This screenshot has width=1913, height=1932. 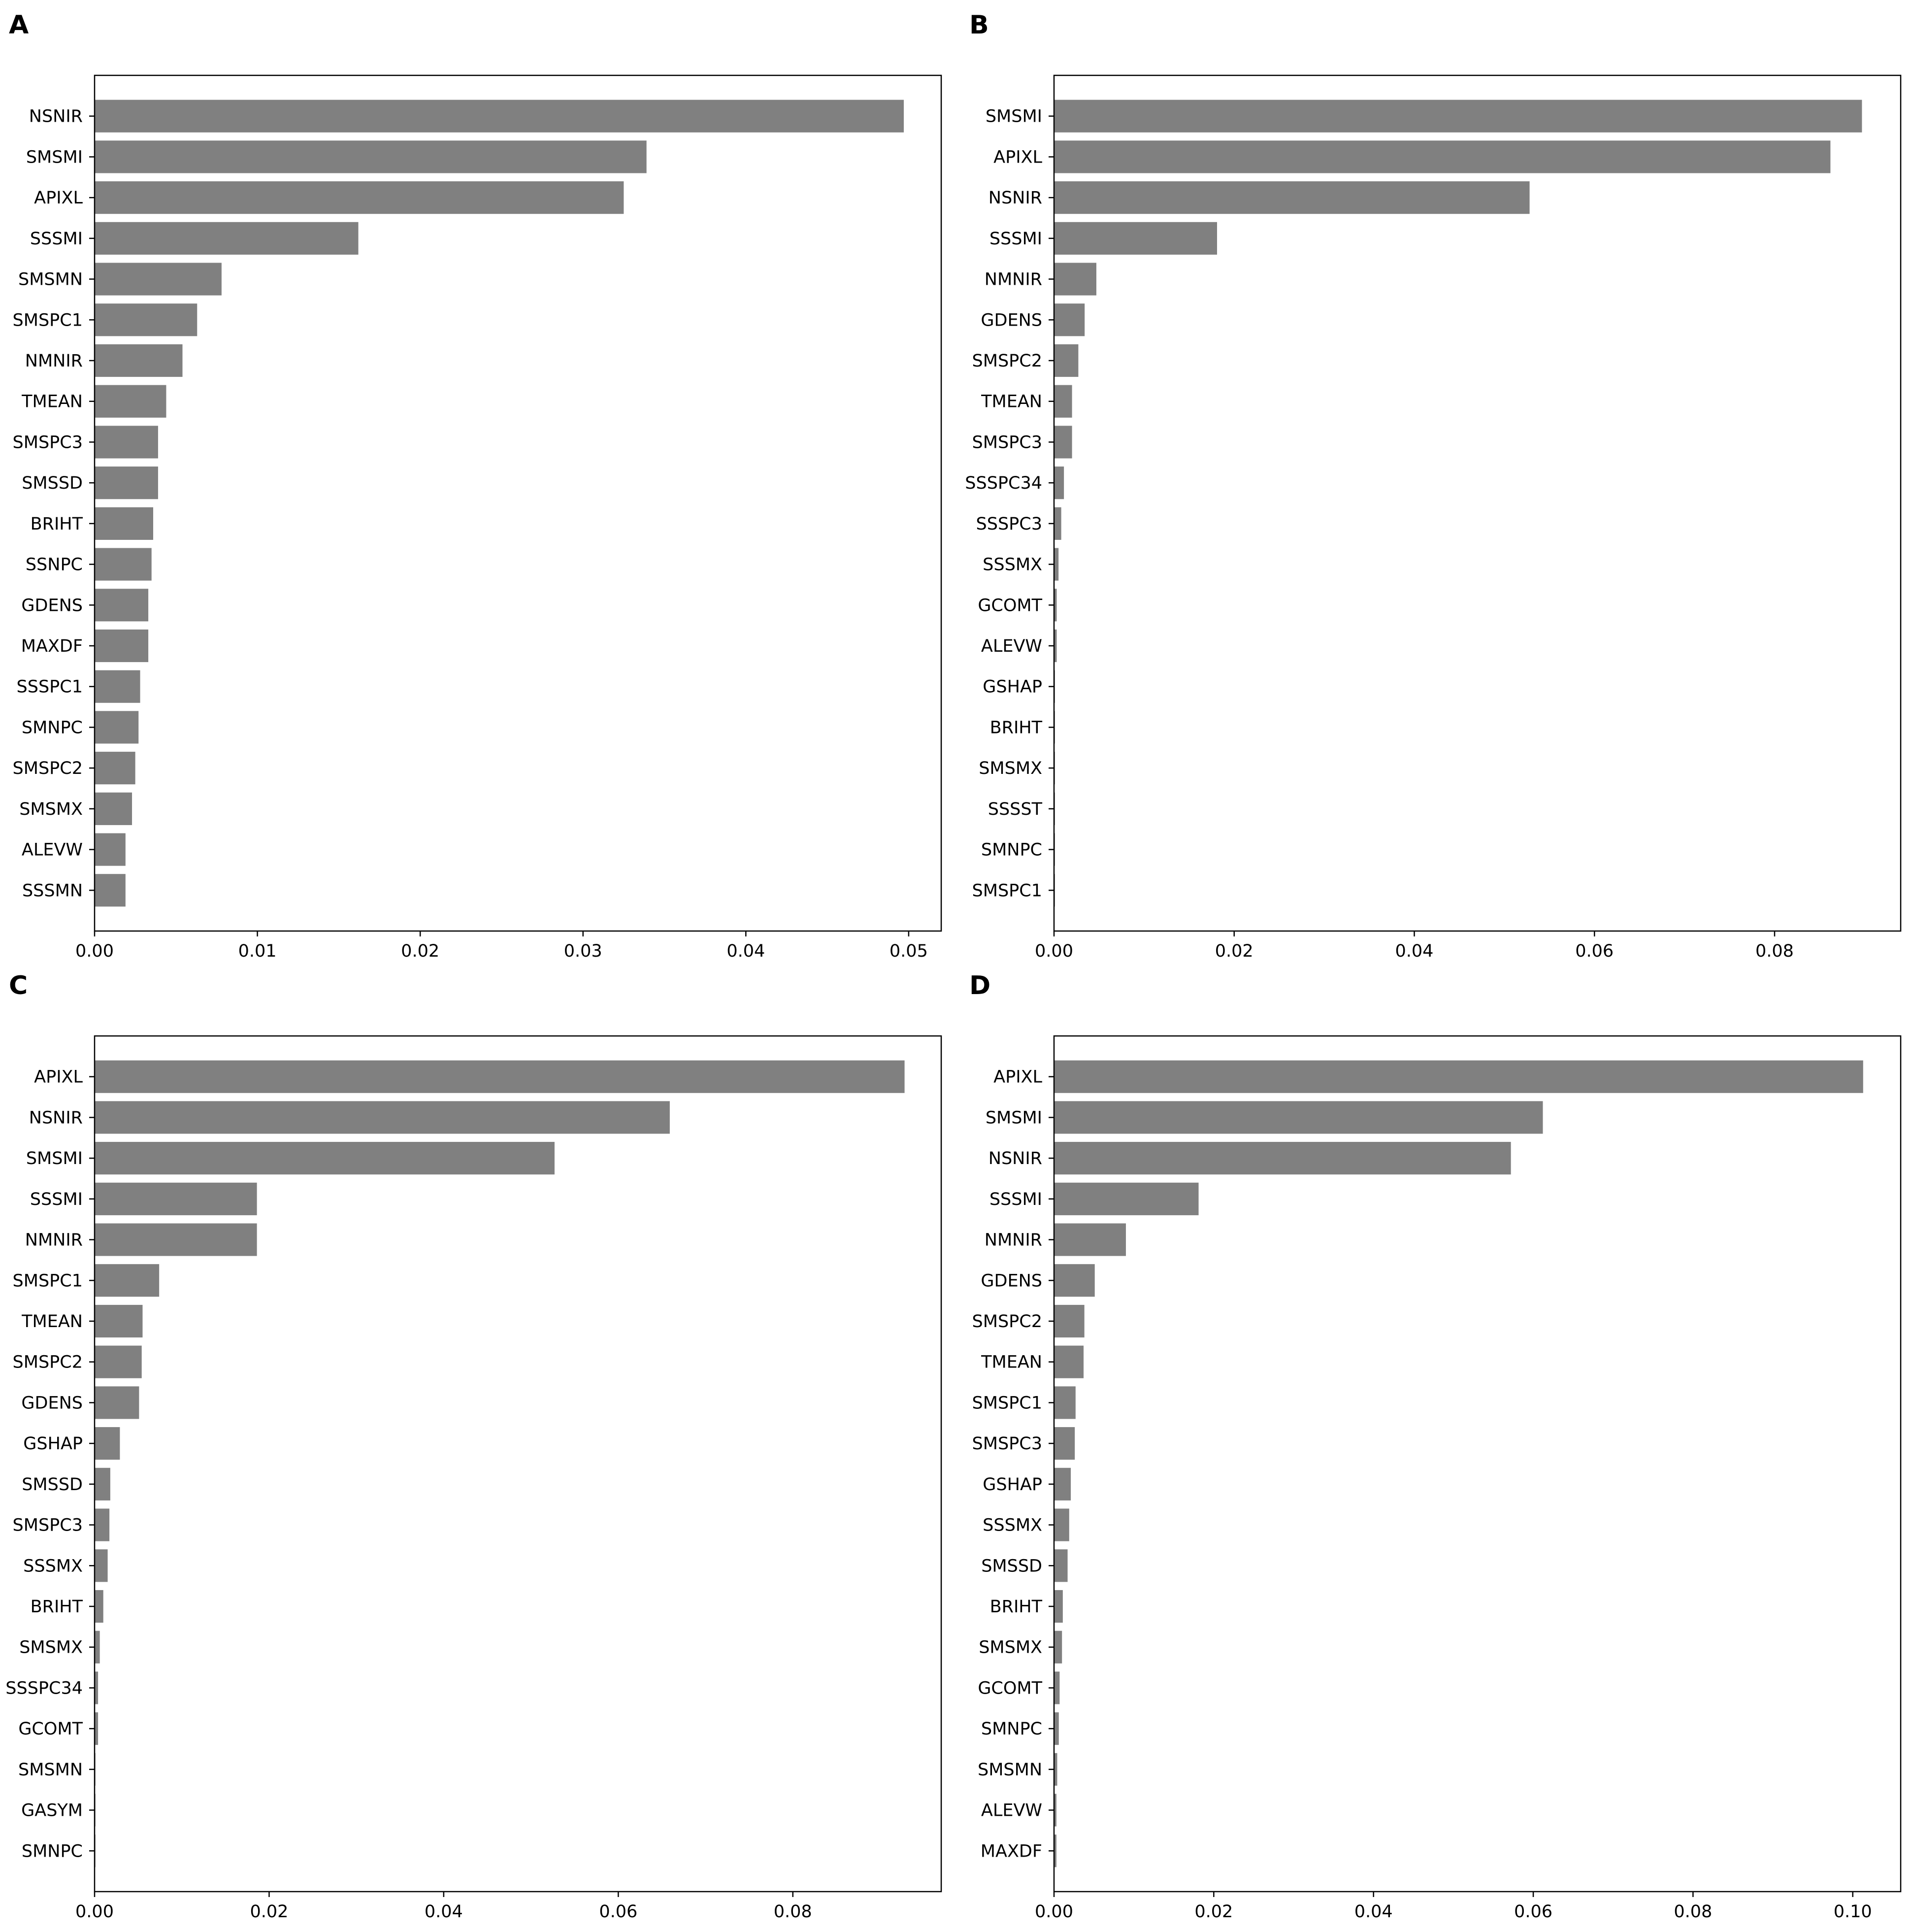 What do you see at coordinates (269, 1912) in the screenshot?
I see `x-tick-label: 0.02` at bounding box center [269, 1912].